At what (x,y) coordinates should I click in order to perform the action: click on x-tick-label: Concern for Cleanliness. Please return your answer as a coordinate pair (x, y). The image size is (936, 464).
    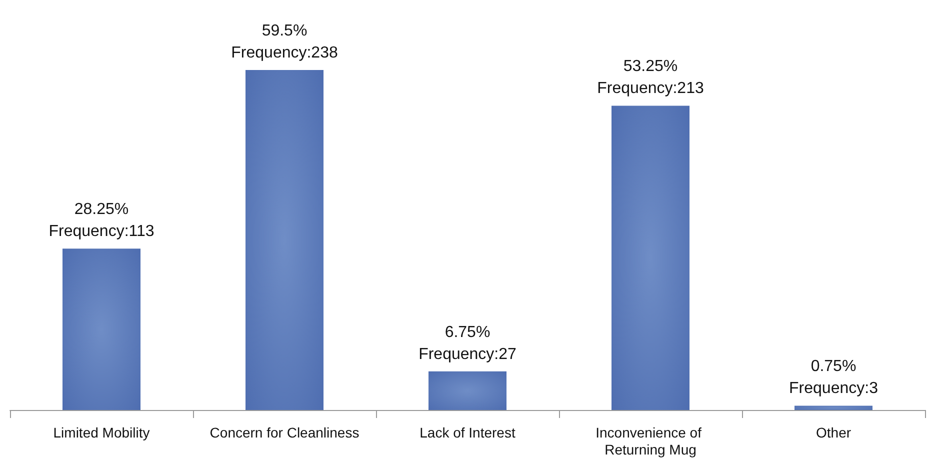
    Looking at the image, I should click on (285, 432).